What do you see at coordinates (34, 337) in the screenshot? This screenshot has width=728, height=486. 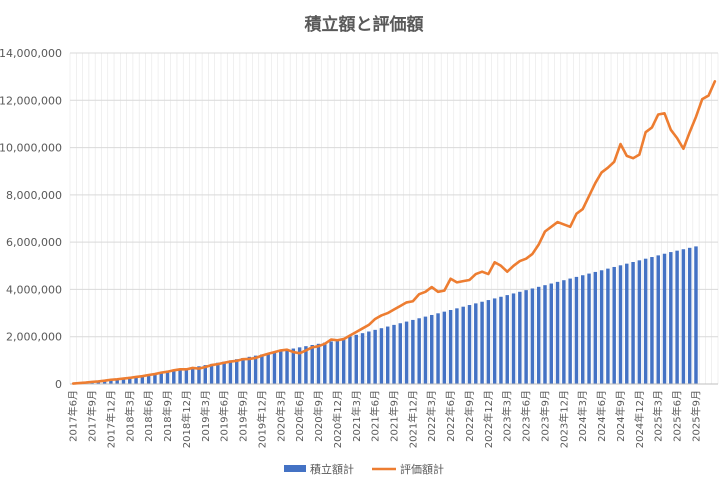 I see `y-tick-label: 2,000,000` at bounding box center [34, 337].